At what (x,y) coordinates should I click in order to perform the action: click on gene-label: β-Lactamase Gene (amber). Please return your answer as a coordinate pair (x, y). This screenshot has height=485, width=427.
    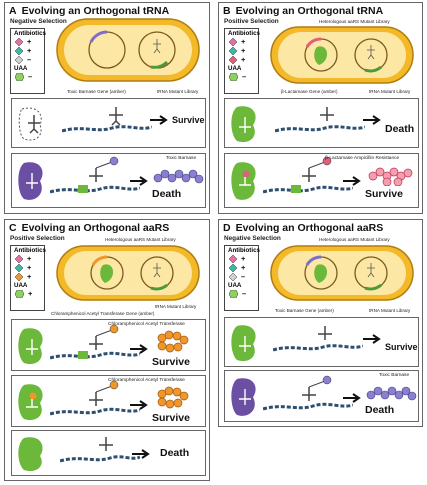
    Looking at the image, I should click on (309, 91).